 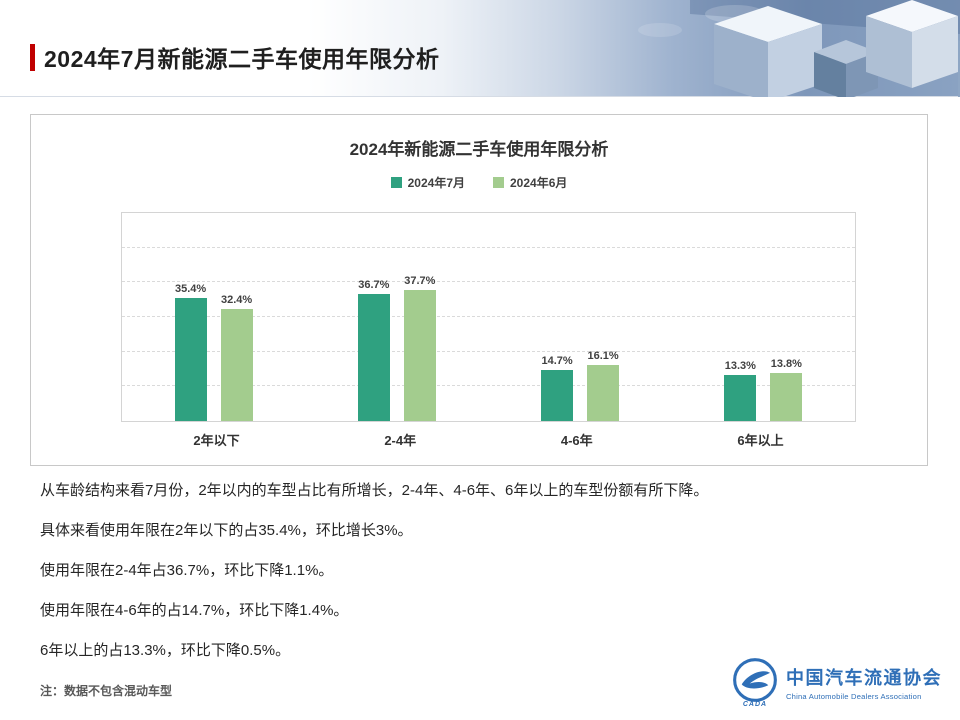 I want to click on bar: 35.4%, so click(x=190, y=352).